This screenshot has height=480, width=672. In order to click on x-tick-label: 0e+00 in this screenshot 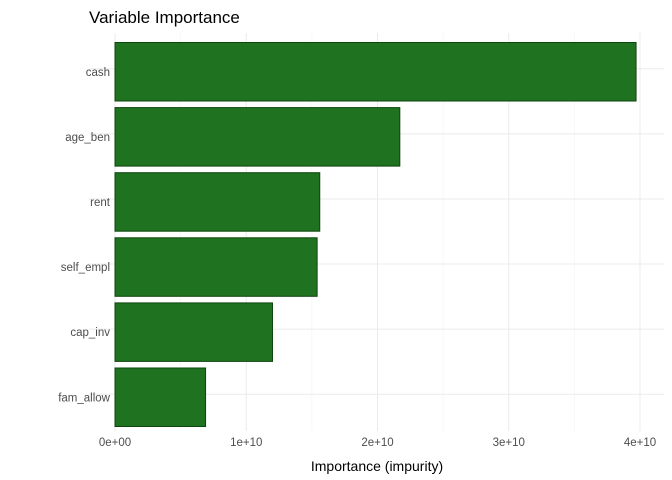, I will do `click(115, 443)`.